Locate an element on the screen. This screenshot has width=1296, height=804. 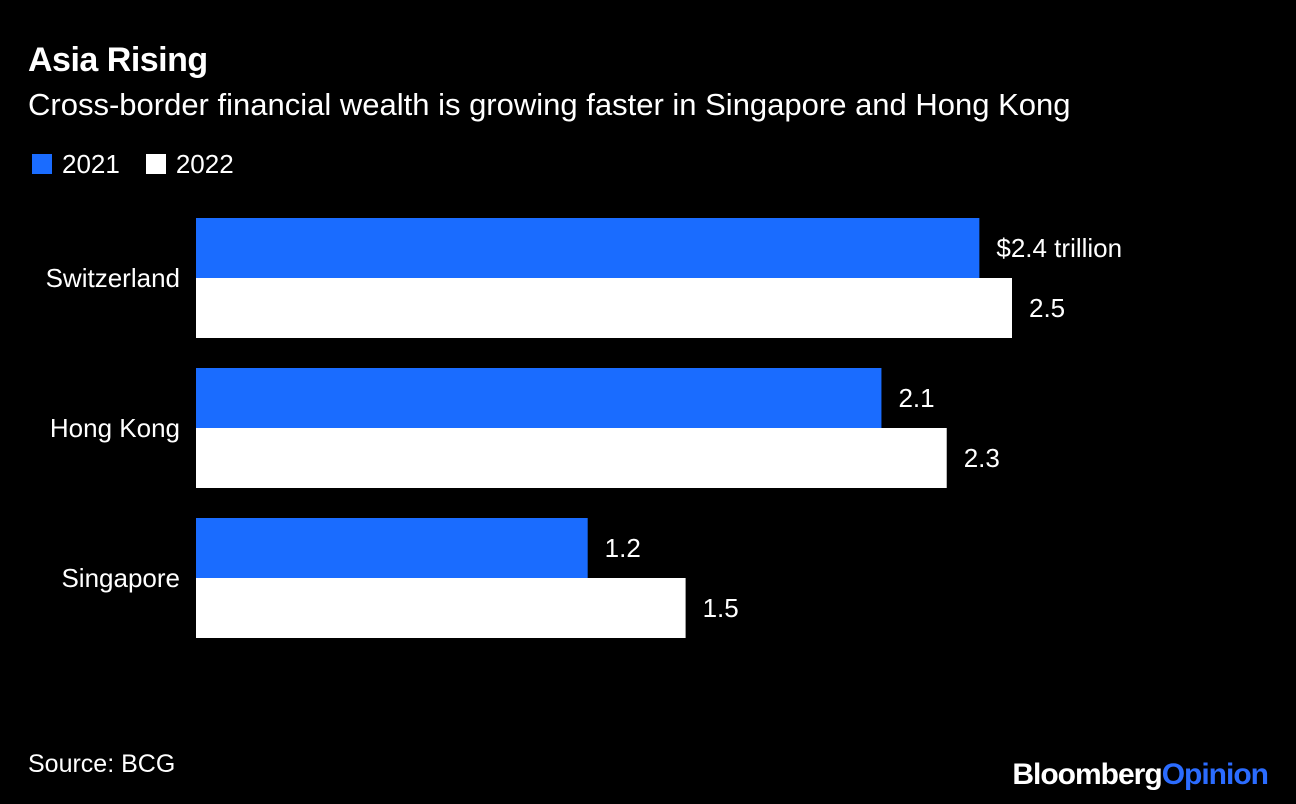
data-label-hong-kong-2022: 2.3 is located at coordinates (982, 458).